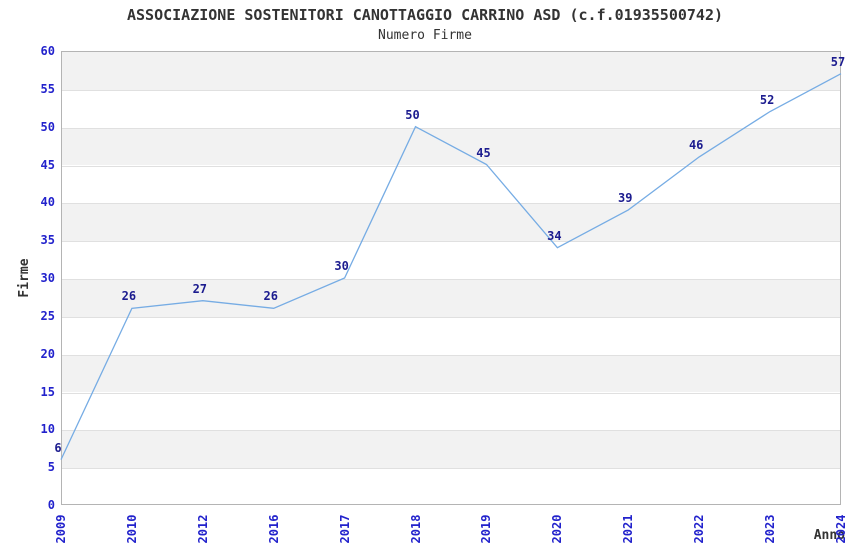 This screenshot has height=550, width=850. What do you see at coordinates (51, 505) in the screenshot?
I see `y-tick-label: 0` at bounding box center [51, 505].